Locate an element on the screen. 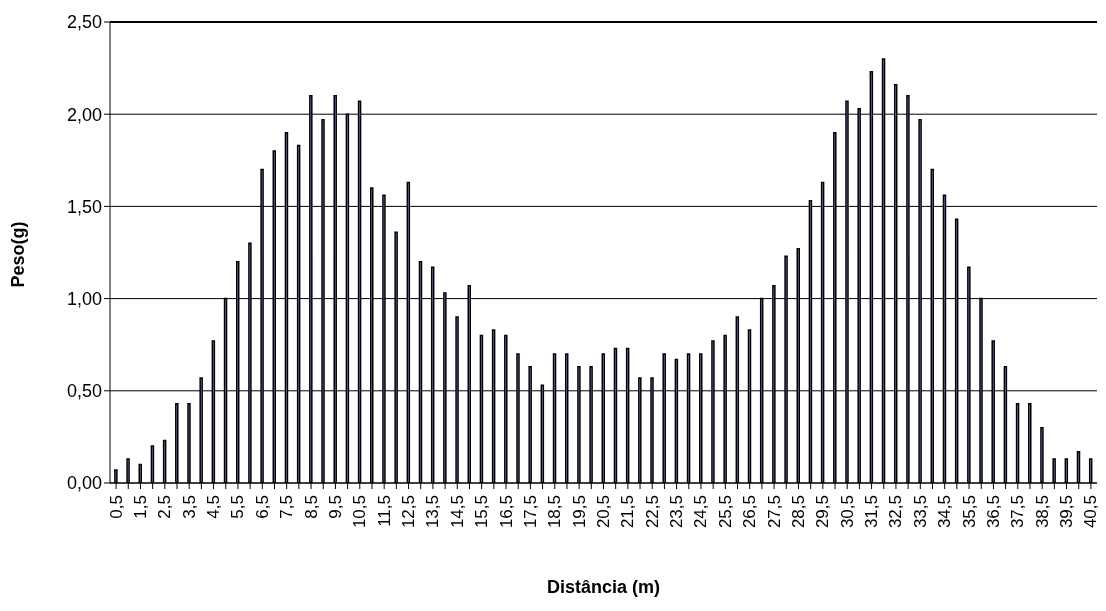  x-tick-label: 27,5 is located at coordinates (774, 512).